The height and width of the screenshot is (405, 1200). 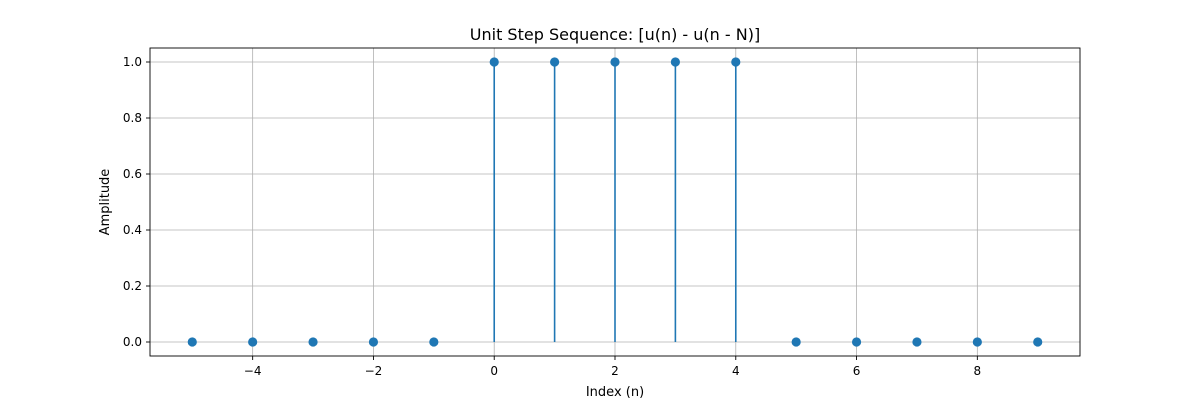 What do you see at coordinates (615, 371) in the screenshot?
I see `x-tick-label: 2` at bounding box center [615, 371].